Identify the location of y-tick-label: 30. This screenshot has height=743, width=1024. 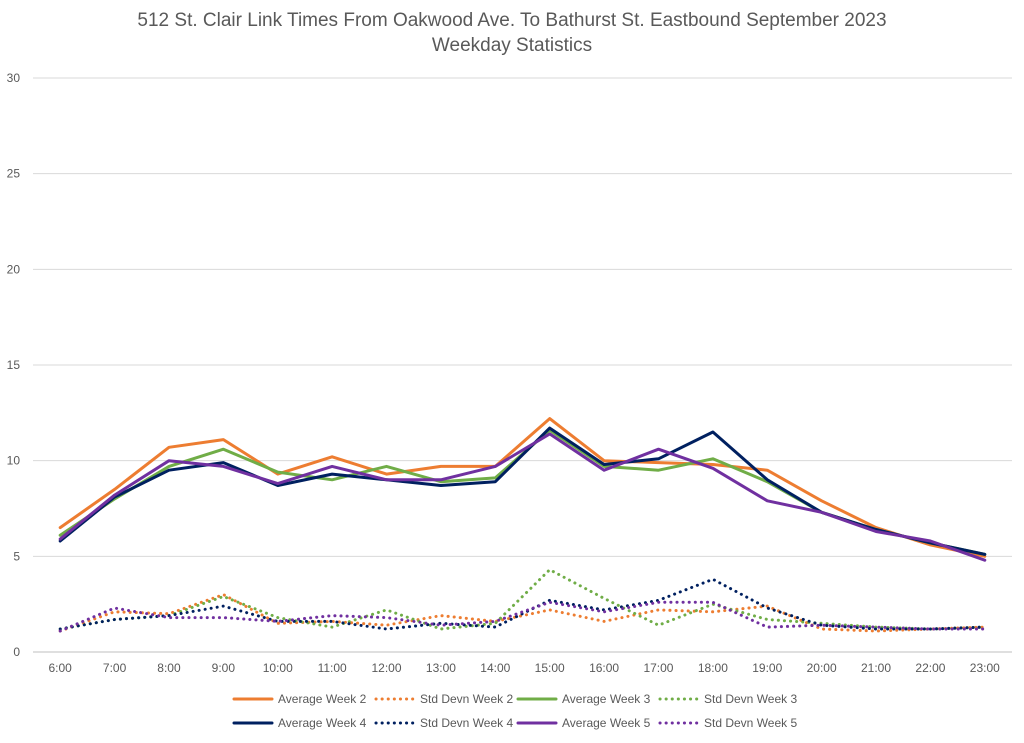
(14, 78).